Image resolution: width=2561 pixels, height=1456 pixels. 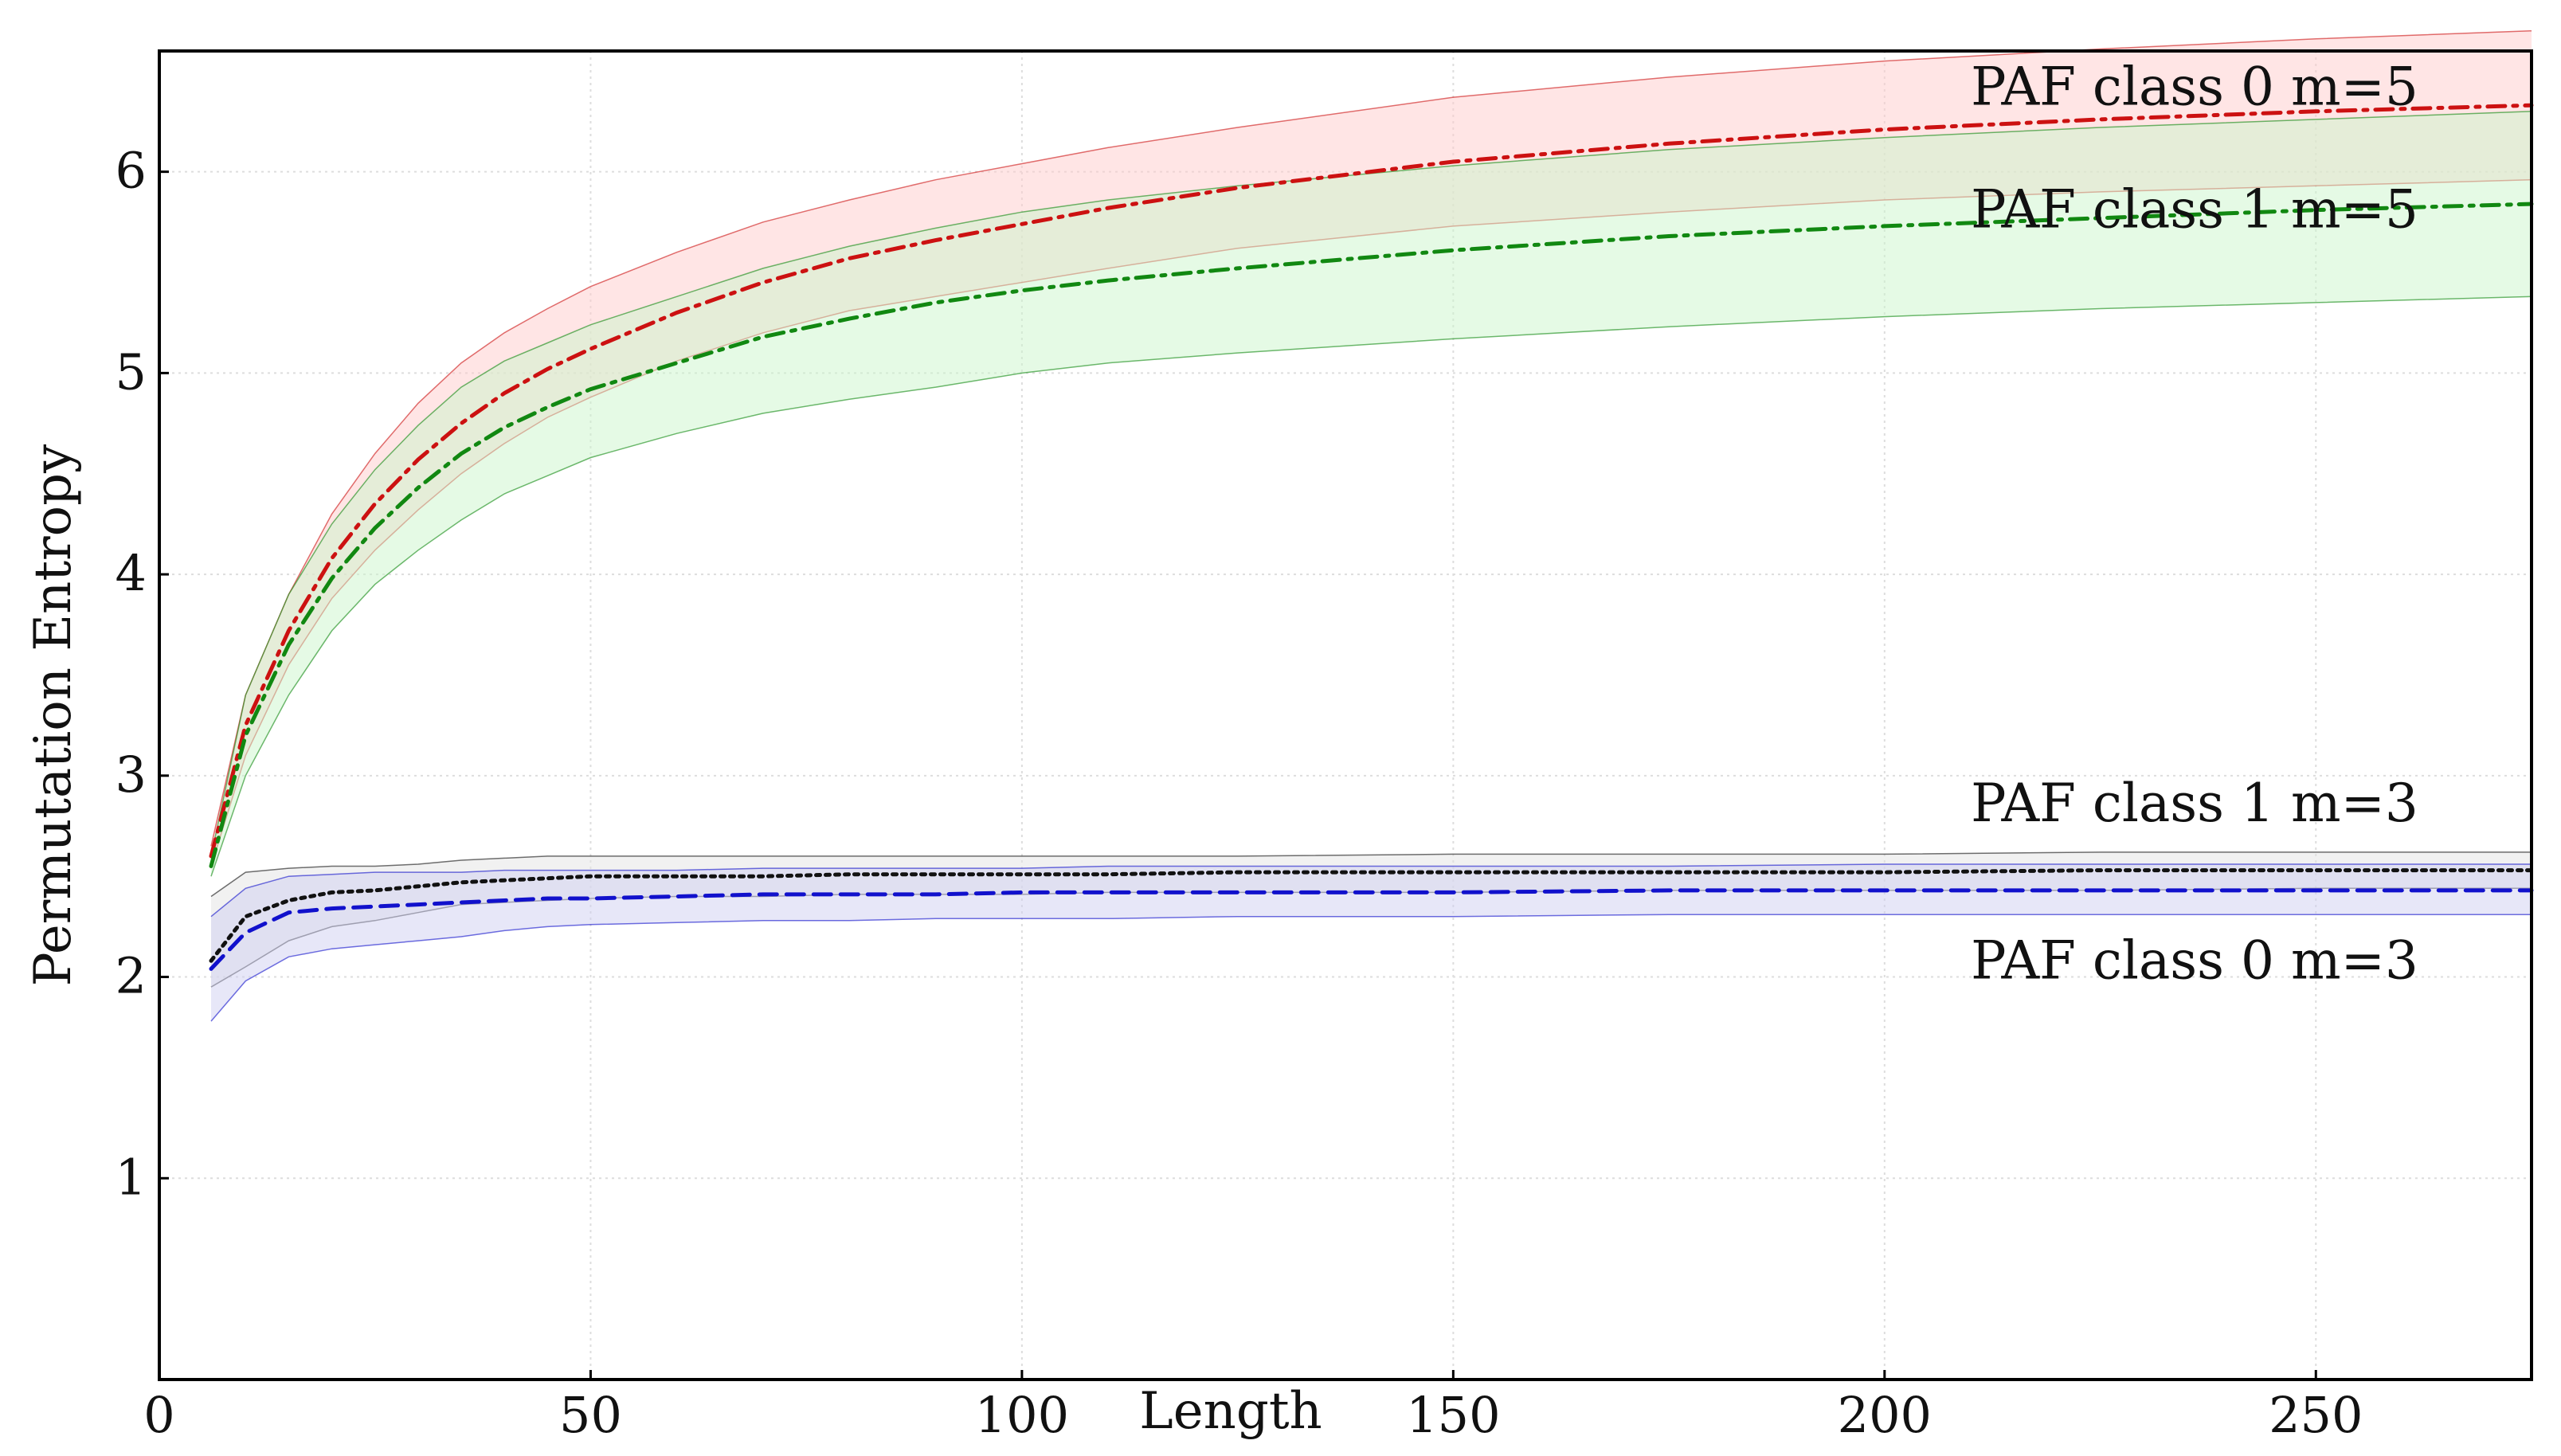 What do you see at coordinates (2194, 210) in the screenshot?
I see `series-annotation: PAF class 1 m=5` at bounding box center [2194, 210].